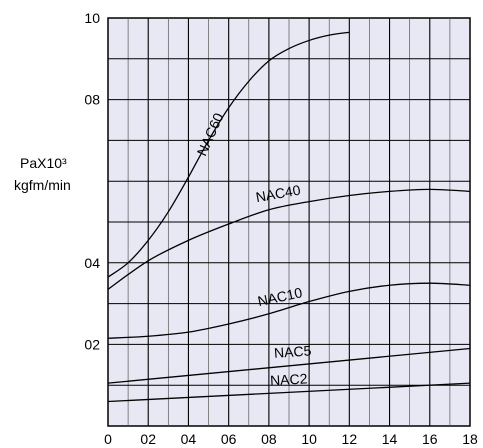 This screenshot has height=448, width=483. I want to click on x-tick-labels: 0 02 04 06 08 10 12 14 16 18, so click(291, 439).